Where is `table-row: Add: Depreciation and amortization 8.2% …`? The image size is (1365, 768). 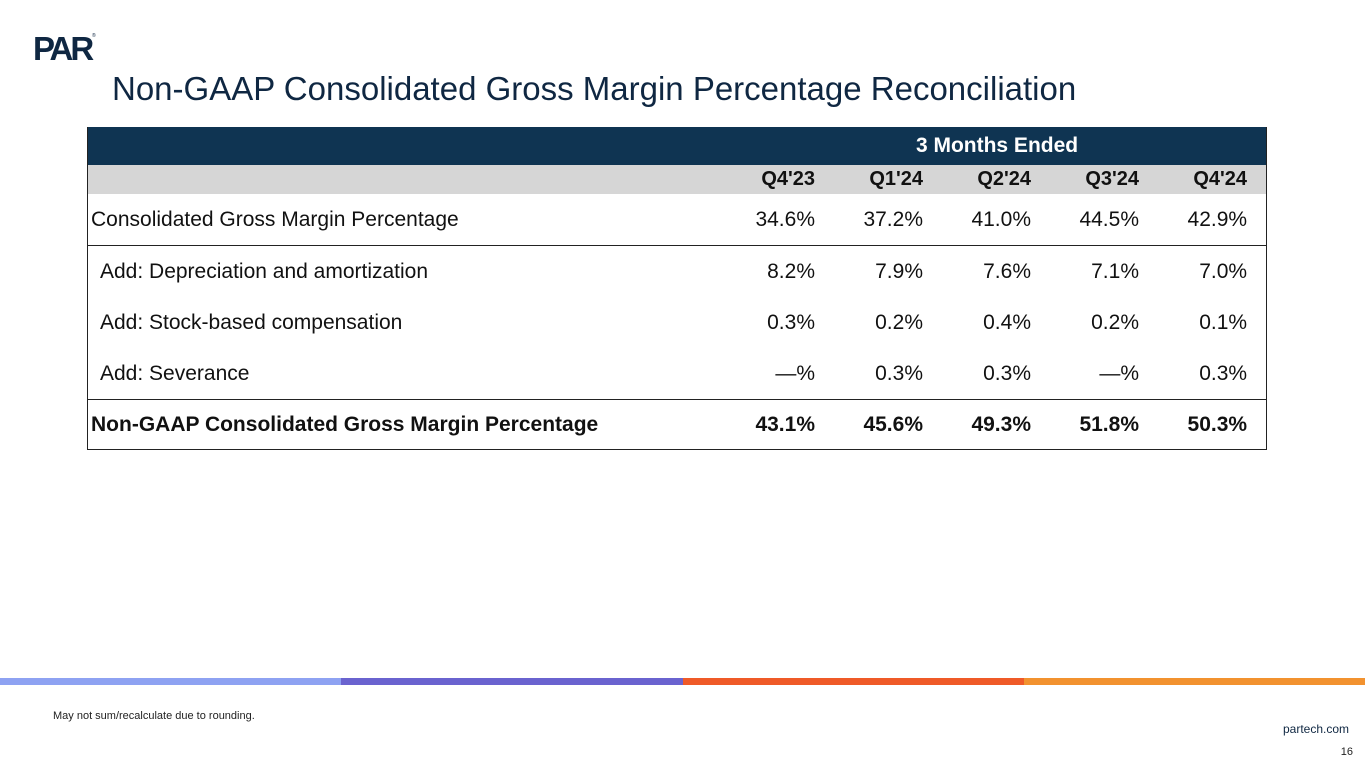 table-row: Add: Depreciation and amortization 8.2% … is located at coordinates (677, 272).